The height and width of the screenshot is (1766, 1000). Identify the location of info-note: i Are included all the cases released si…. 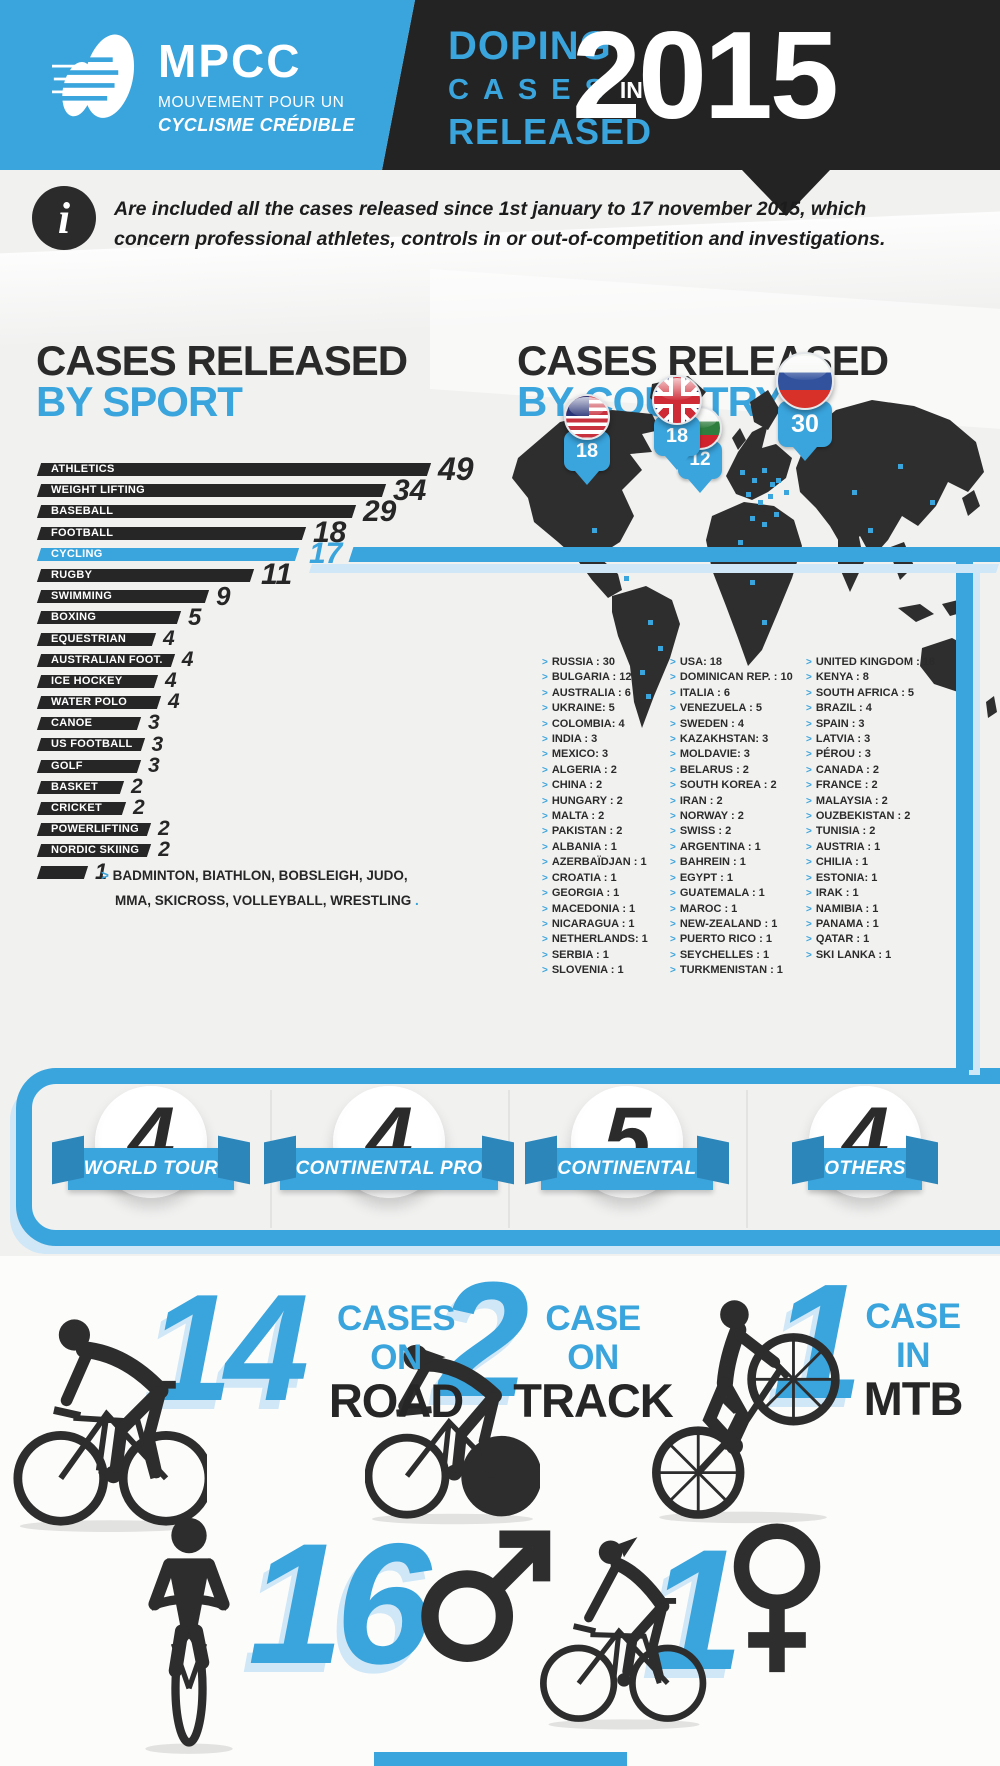
(458, 220).